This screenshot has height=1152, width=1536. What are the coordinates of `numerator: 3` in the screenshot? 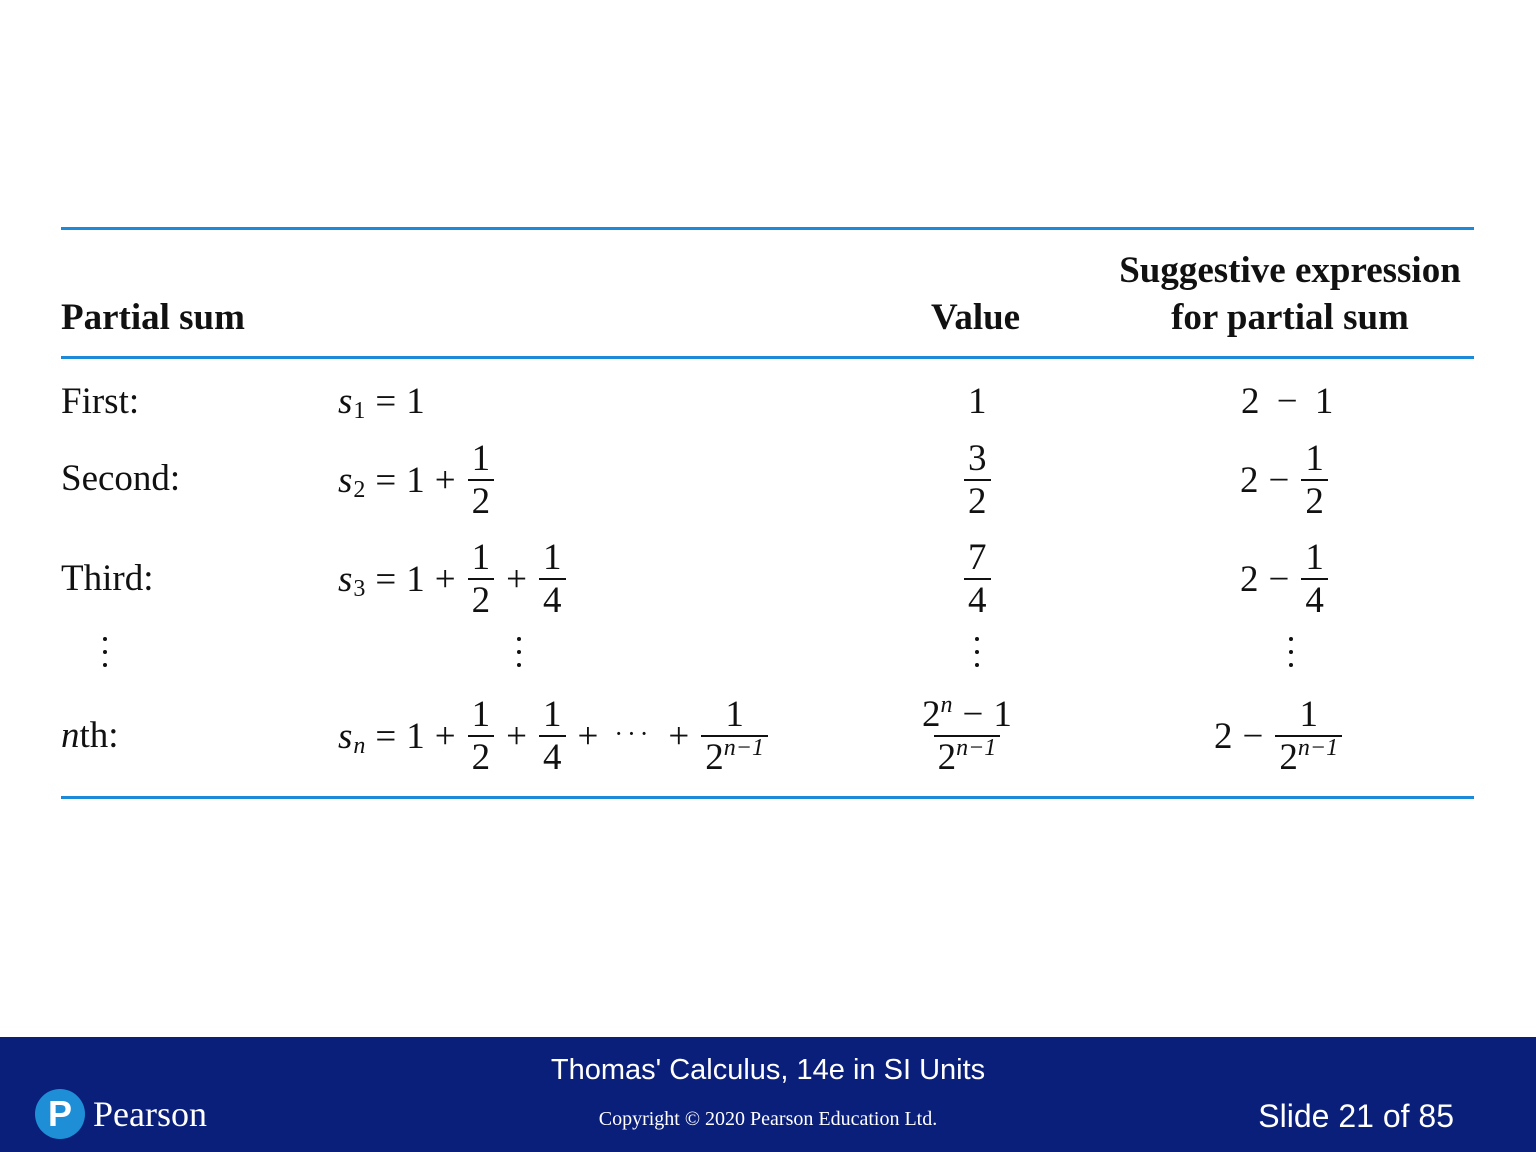 It's located at (977, 458).